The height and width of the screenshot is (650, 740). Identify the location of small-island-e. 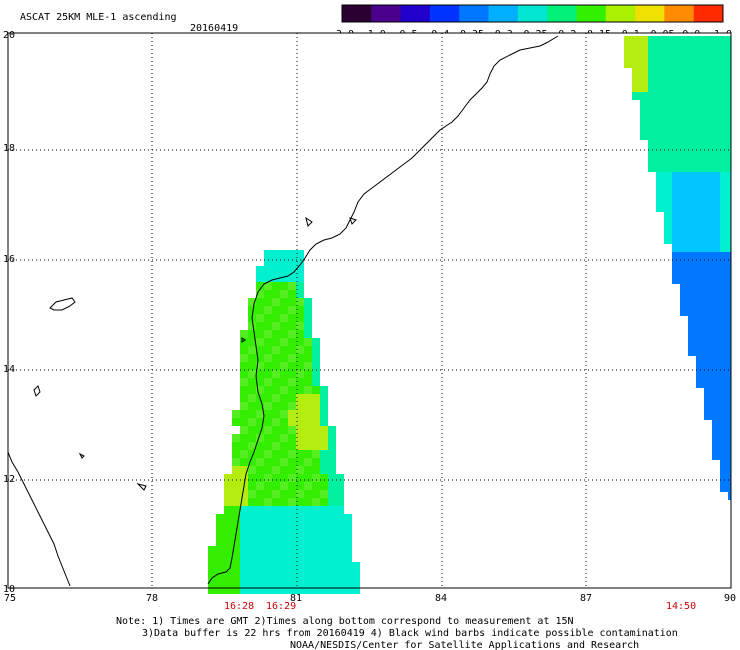
(353, 221).